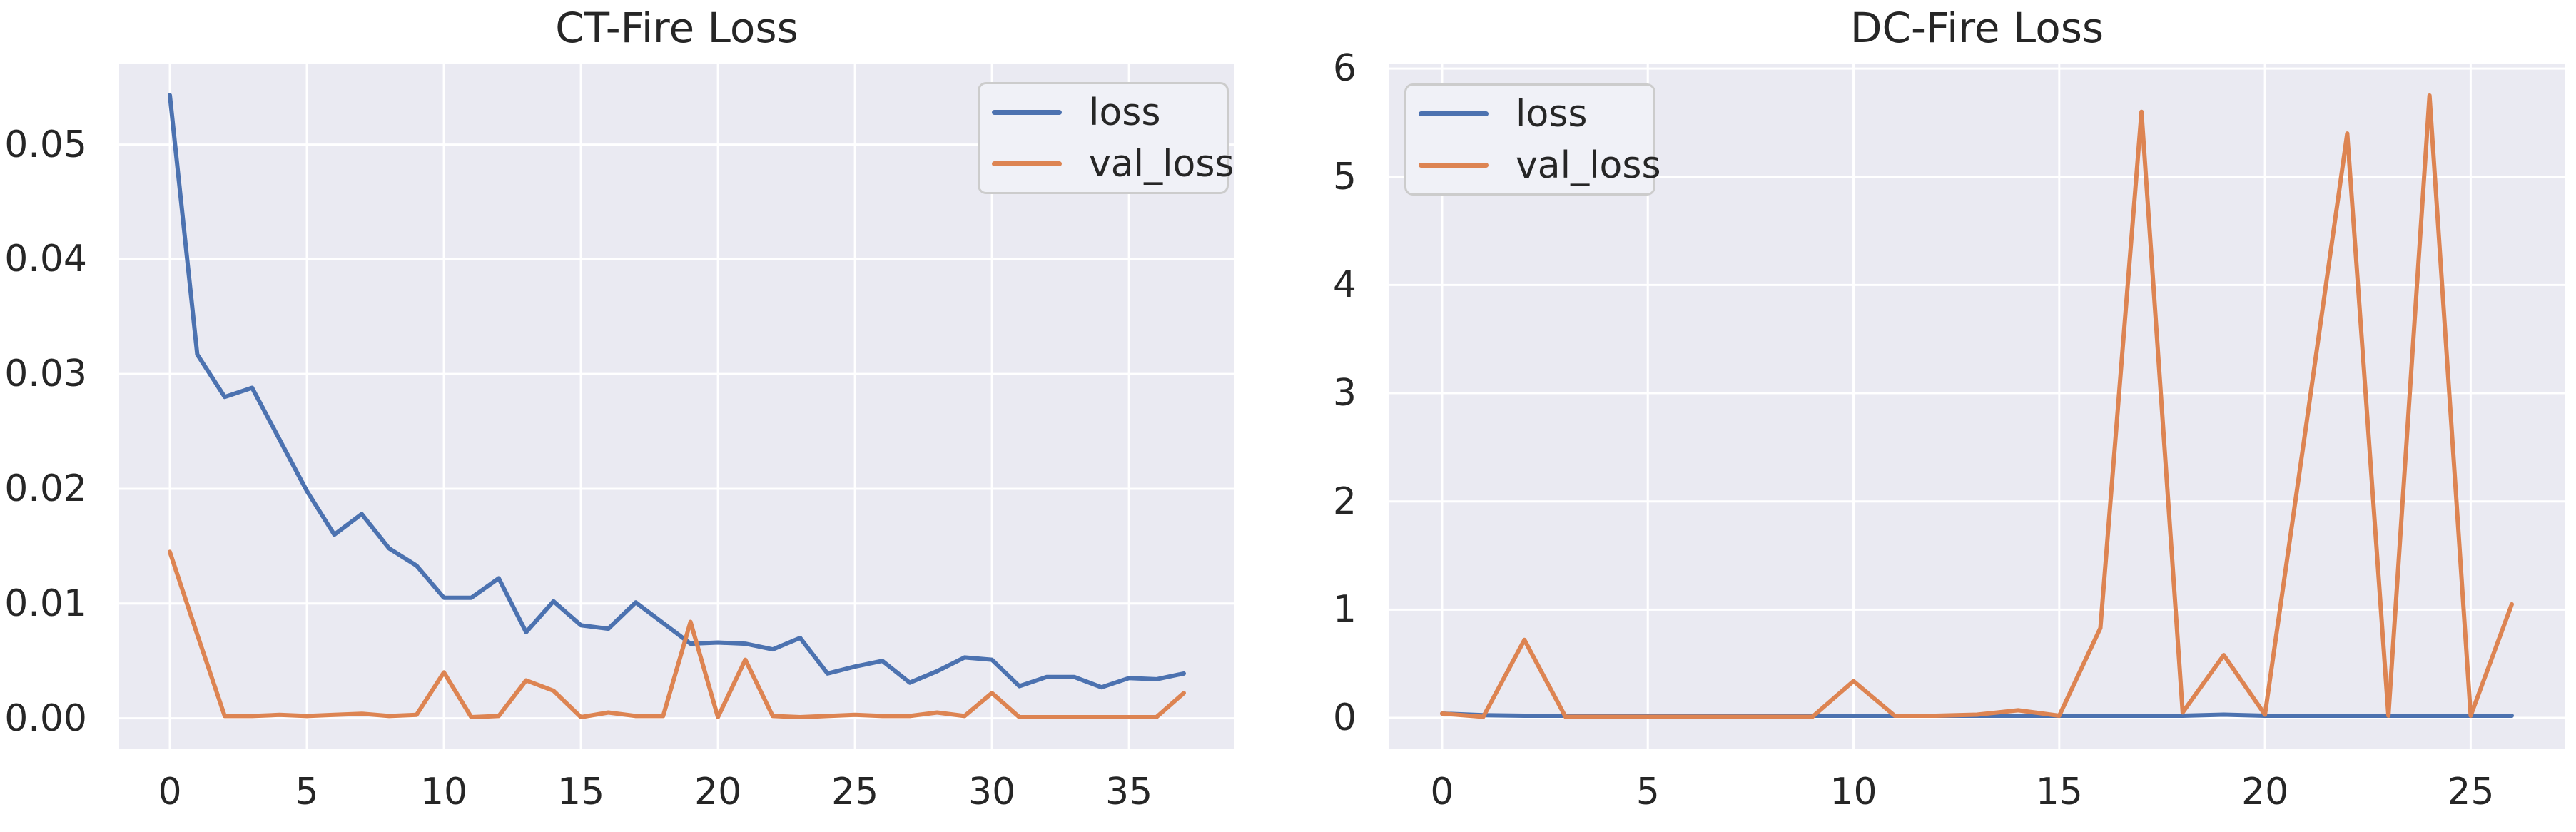 Image resolution: width=2576 pixels, height=832 pixels. Describe the element at coordinates (1344, 393) in the screenshot. I see `y-tick-label: 3` at that location.